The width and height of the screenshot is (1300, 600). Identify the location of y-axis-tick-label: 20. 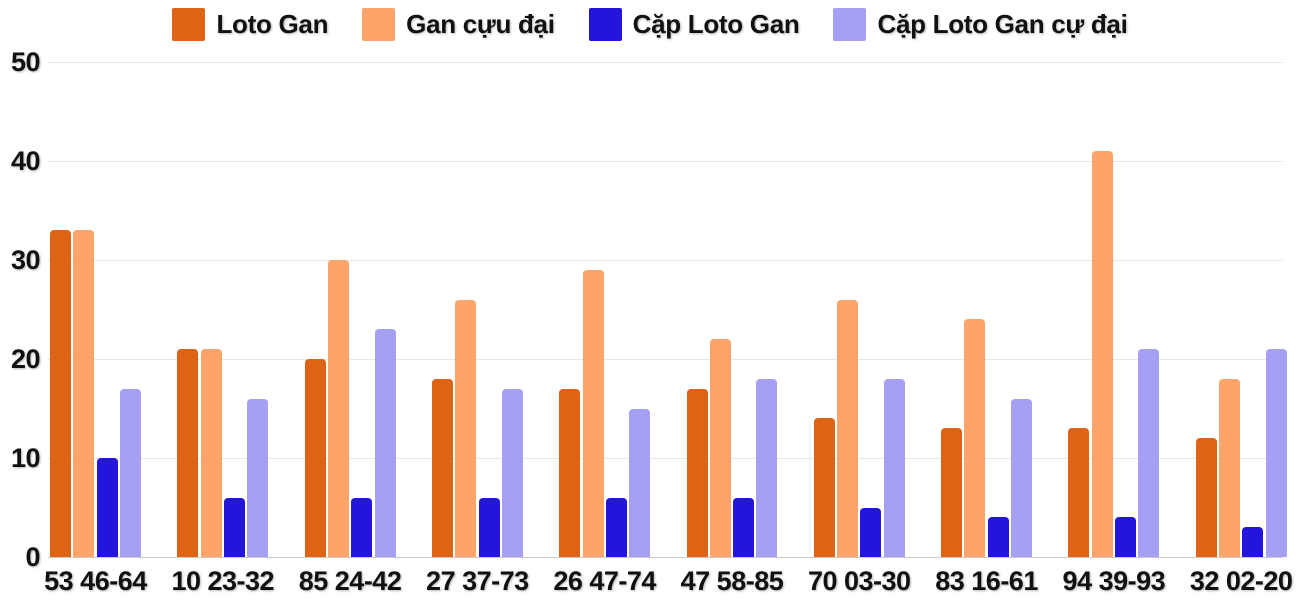
(25, 359).